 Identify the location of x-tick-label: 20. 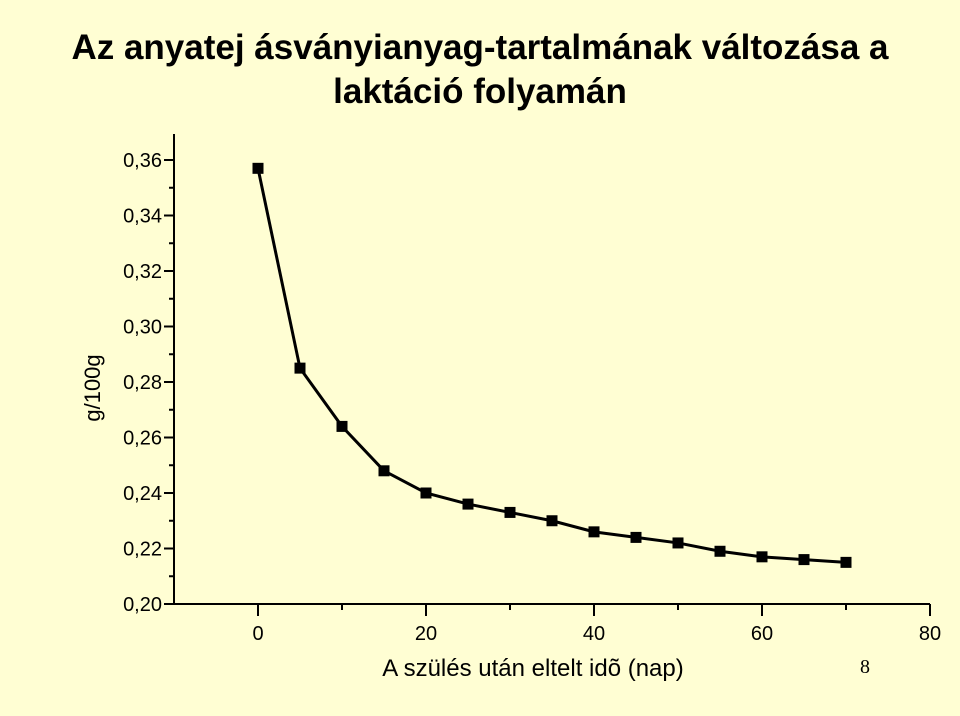
(426, 634).